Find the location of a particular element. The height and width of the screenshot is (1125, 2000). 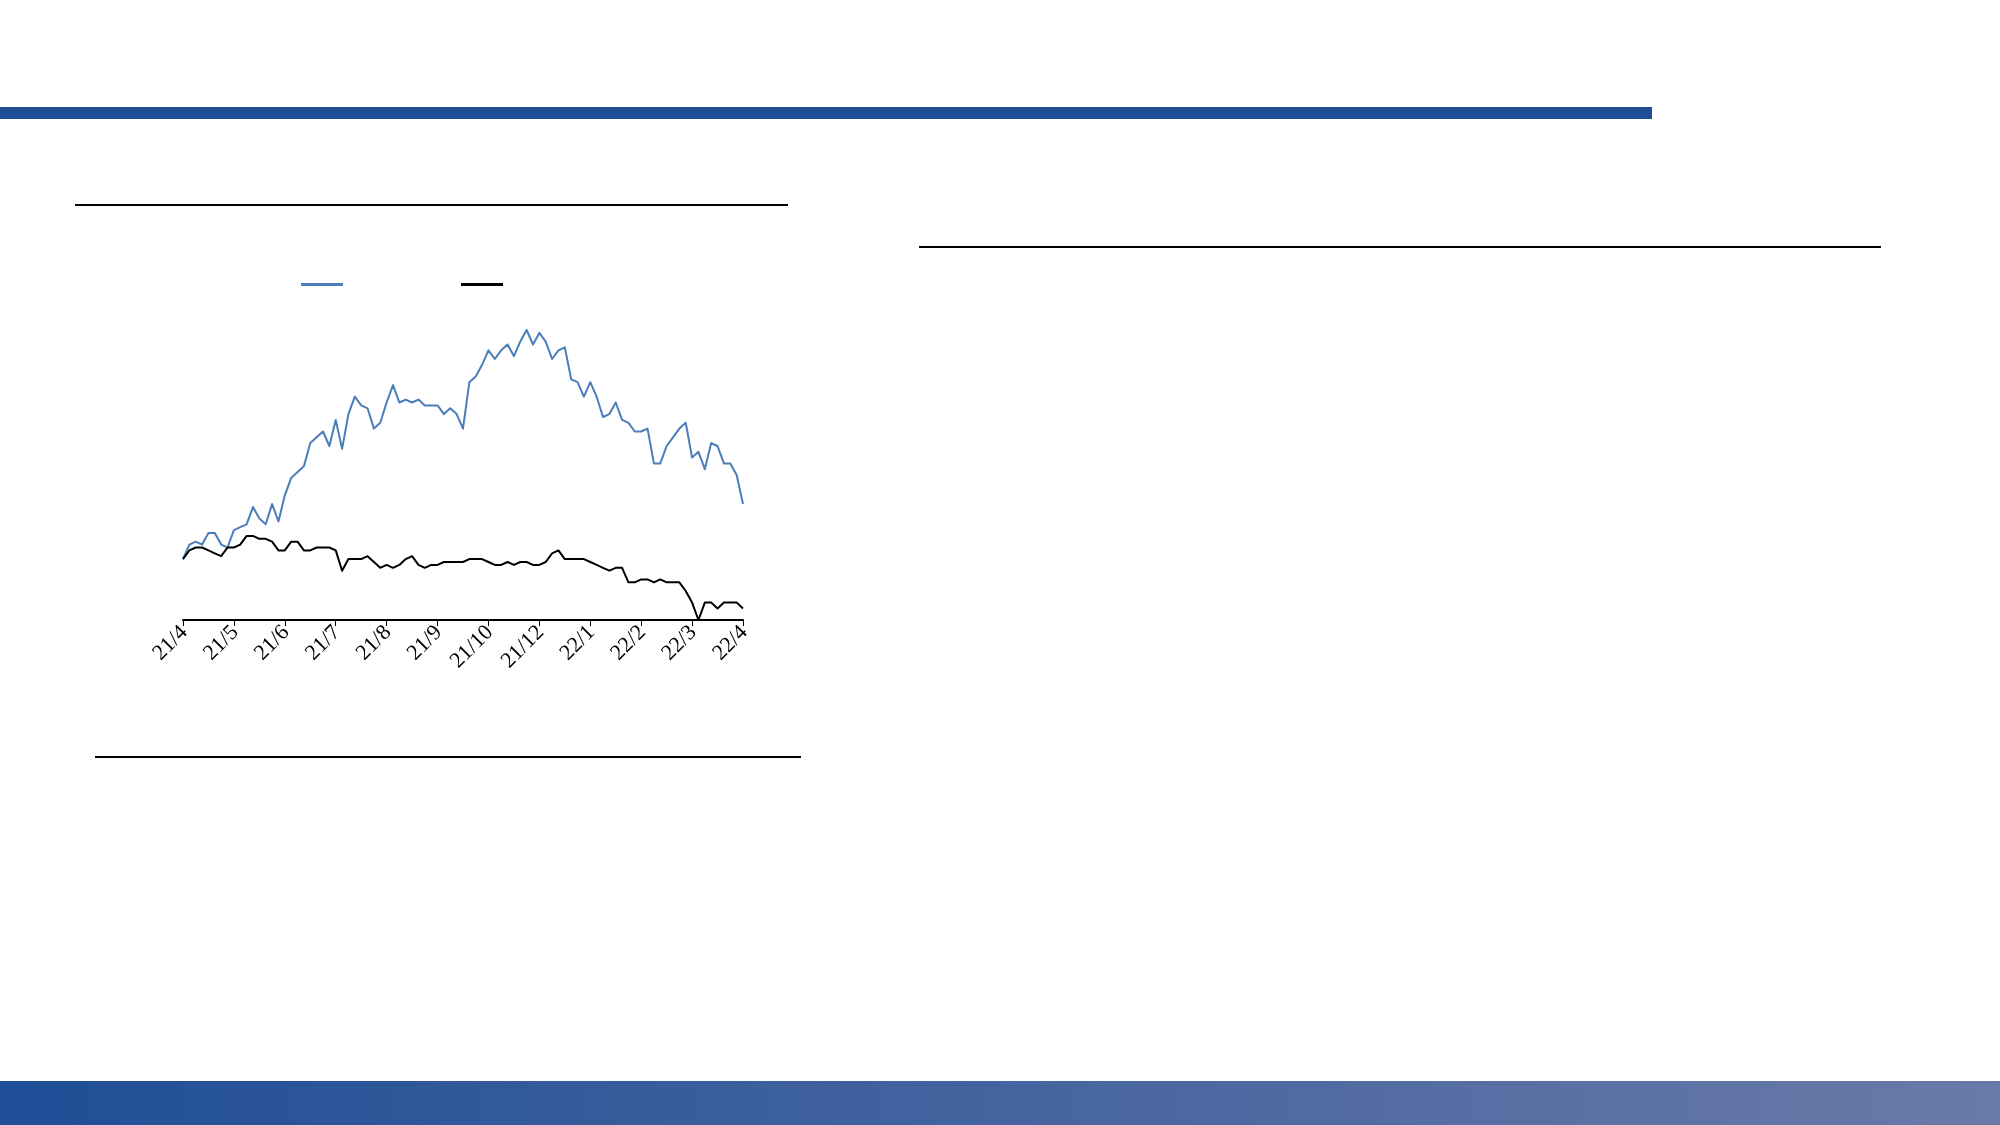

x-tick-label: 22/4 is located at coordinates (729, 642).